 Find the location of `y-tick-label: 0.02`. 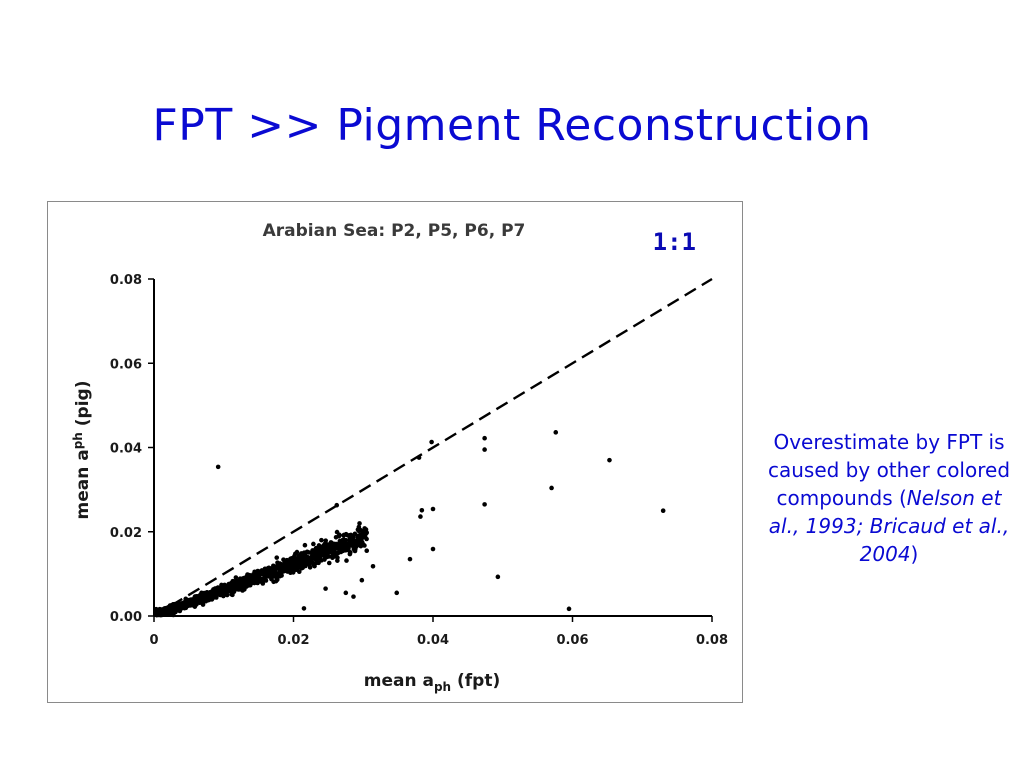

y-tick-label: 0.02 is located at coordinates (126, 533).